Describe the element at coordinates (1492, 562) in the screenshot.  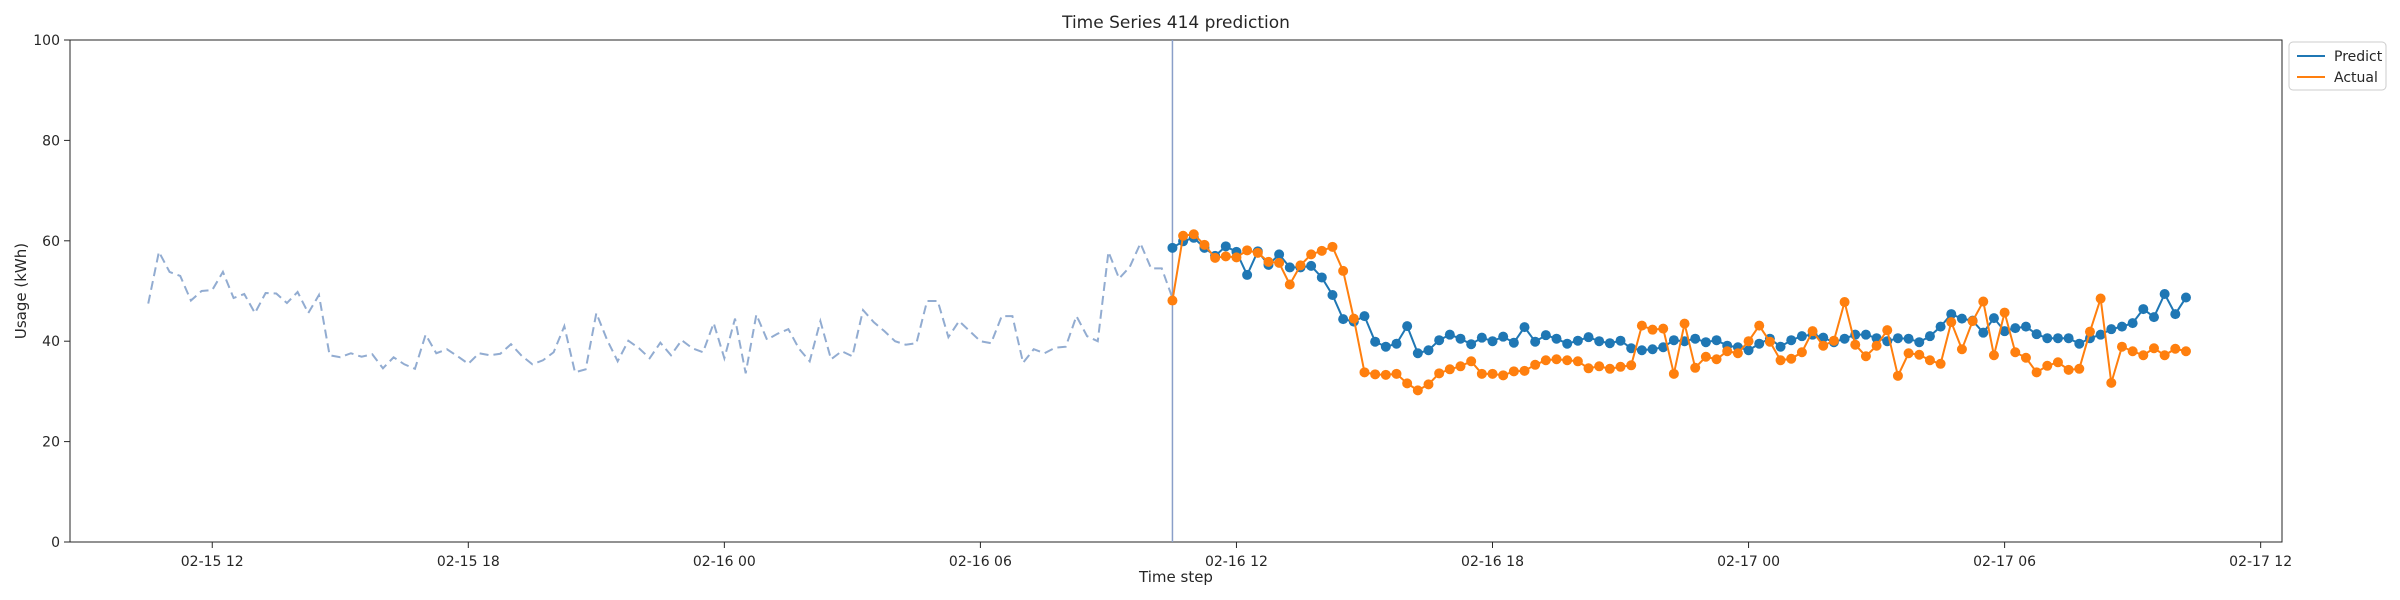
I see `x-tick-label: 02-16 18` at that location.